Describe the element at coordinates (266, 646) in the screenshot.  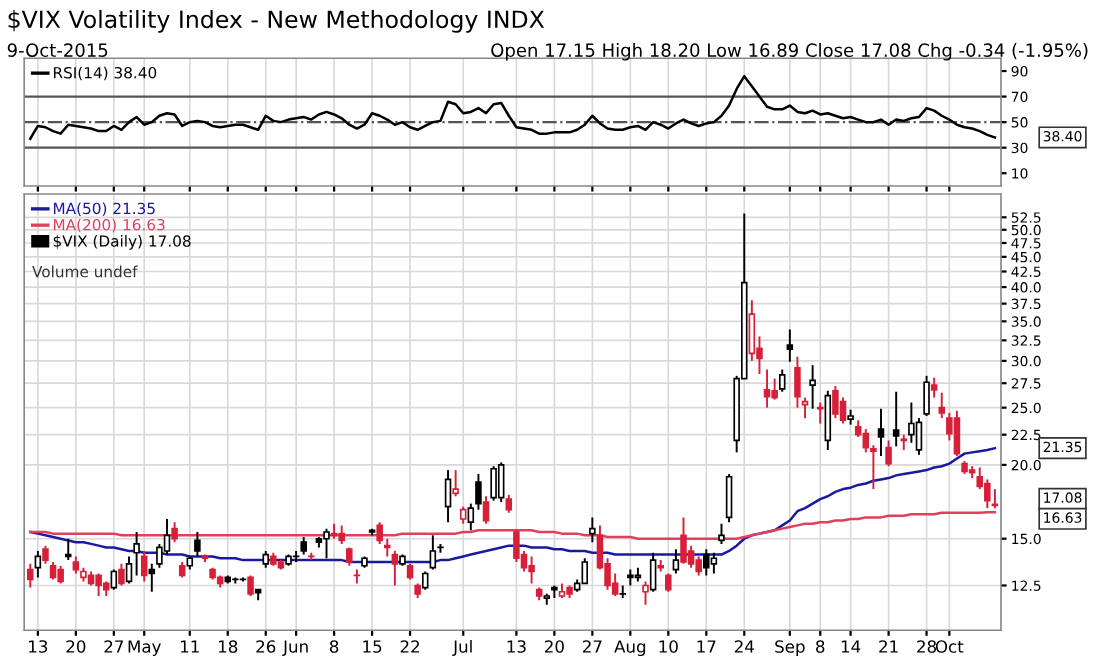
I see `x-tick-label: 26` at that location.